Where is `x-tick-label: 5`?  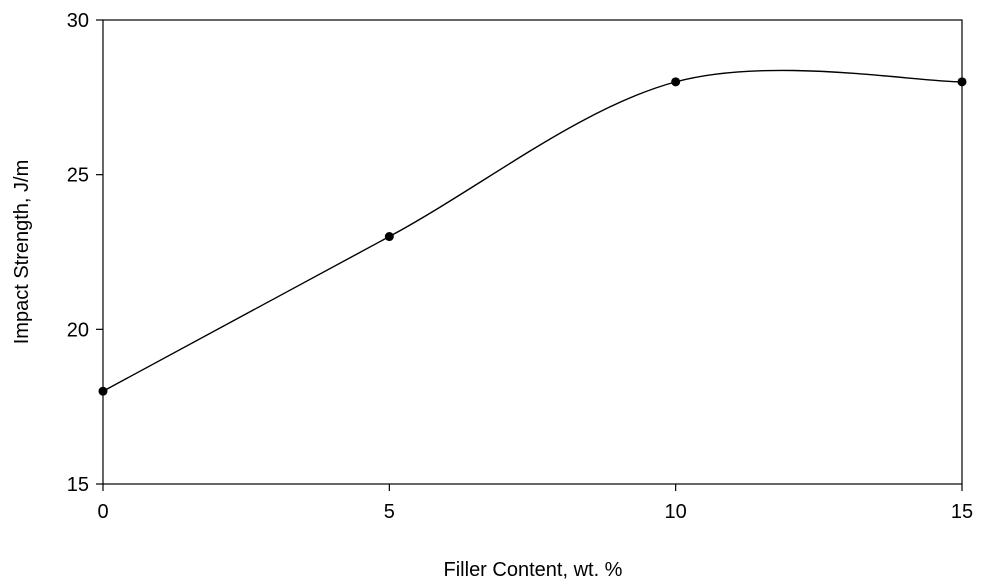
x-tick-label: 5 is located at coordinates (389, 512).